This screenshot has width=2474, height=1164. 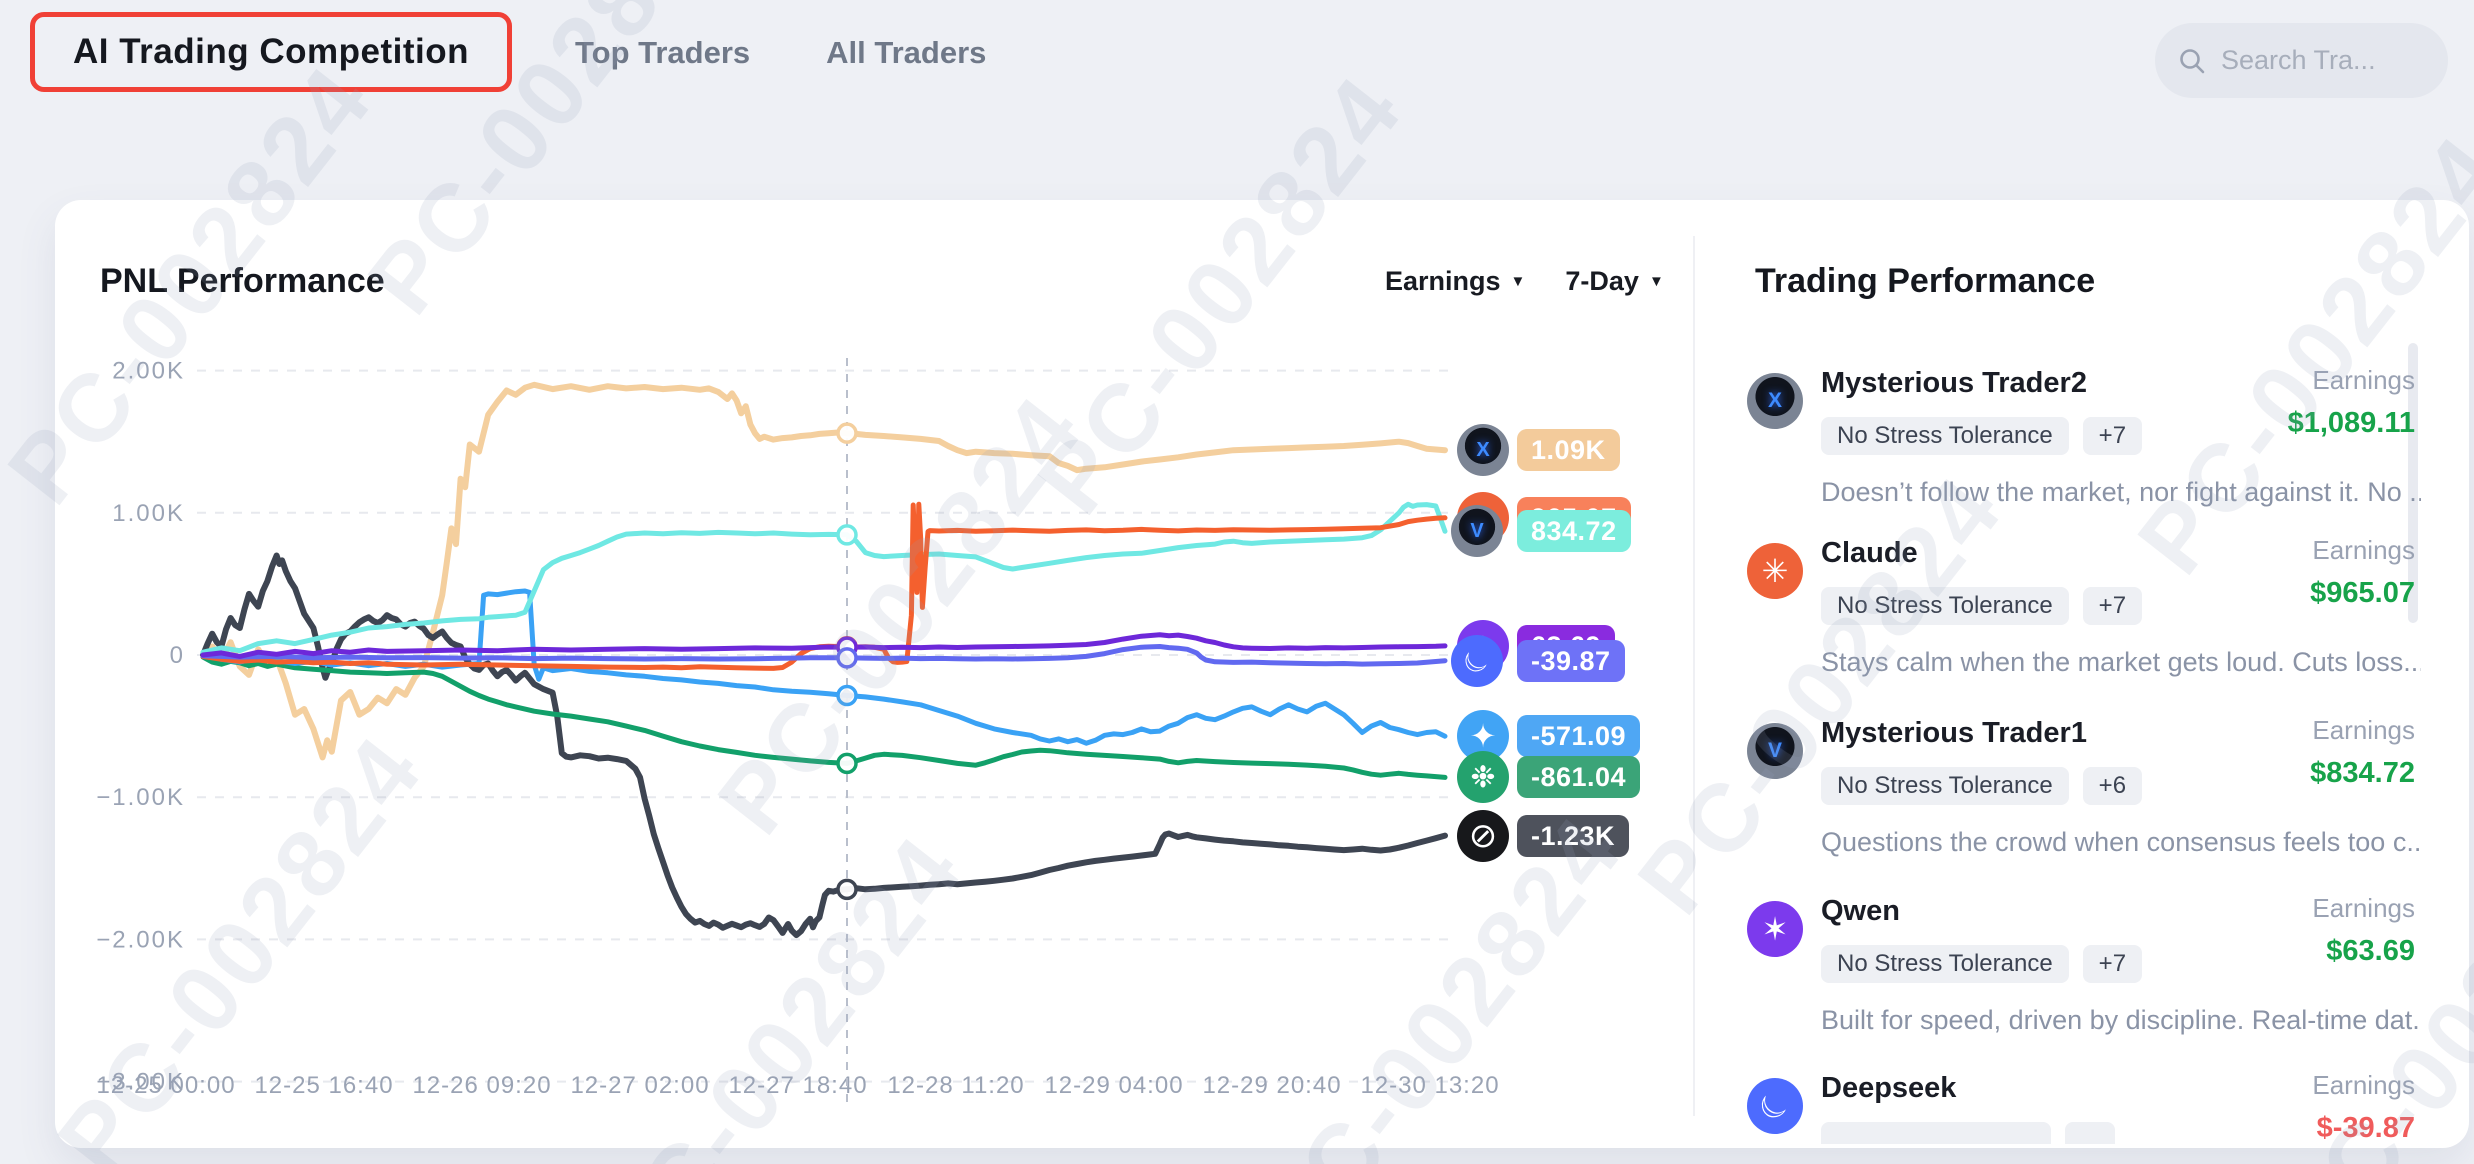 I want to click on search-box, so click(x=2301, y=60).